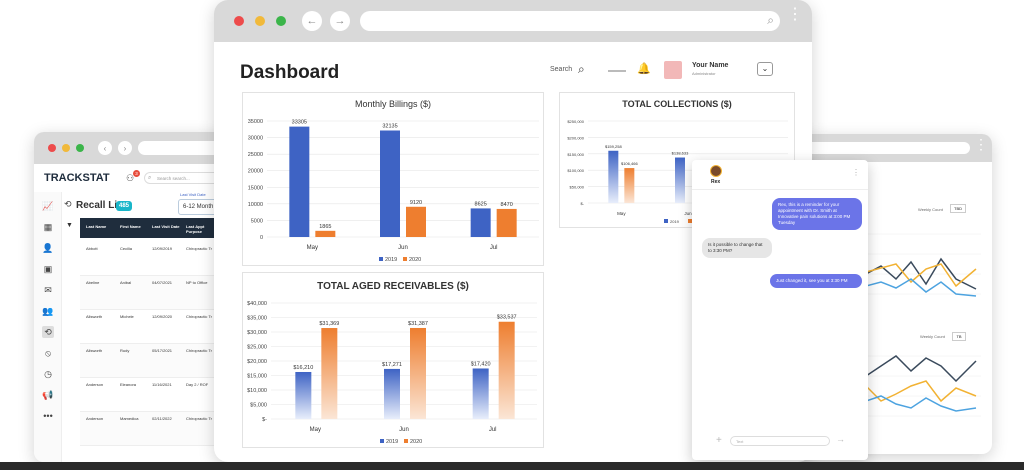  I want to click on table-cell: 11/16/2021, so click(162, 384).